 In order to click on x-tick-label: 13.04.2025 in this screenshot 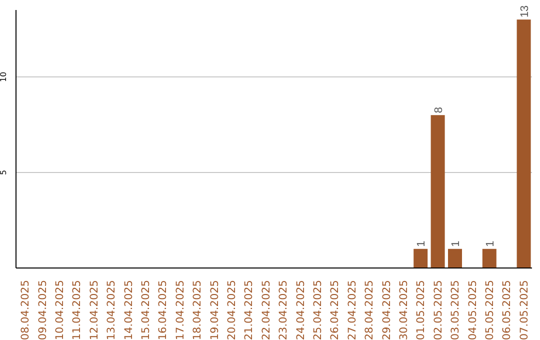, I will do `click(112, 310)`.